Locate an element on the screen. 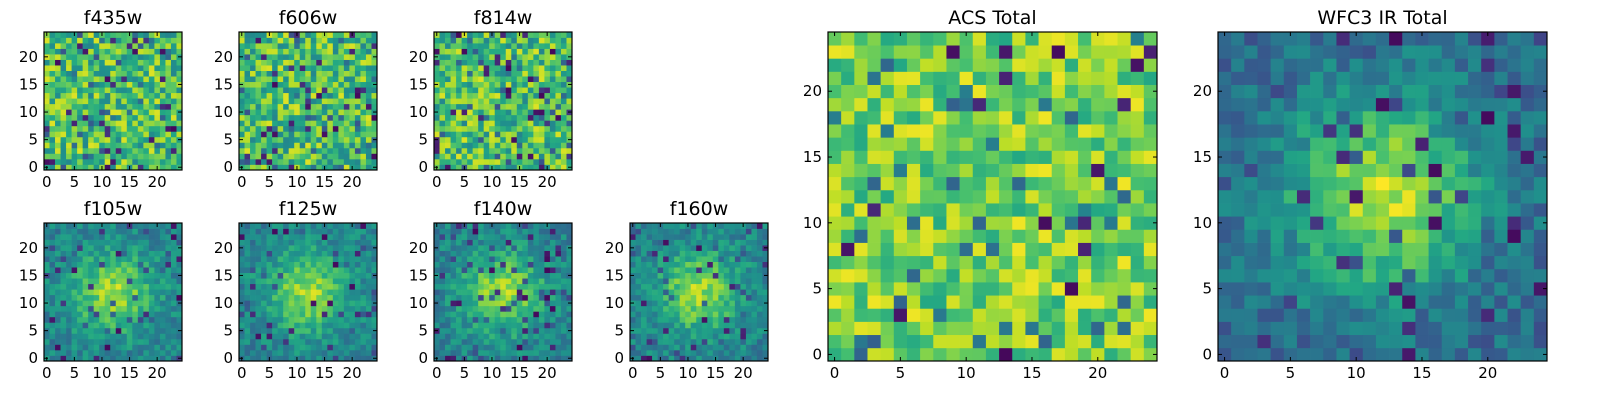  y-tick-label: 5 is located at coordinates (423, 331).